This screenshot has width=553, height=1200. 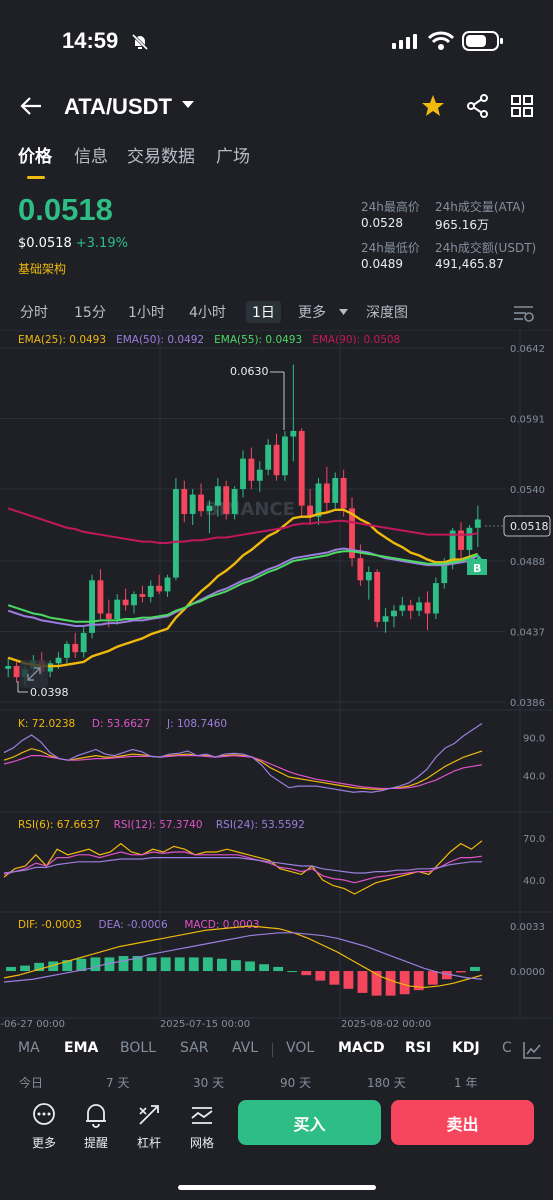 I want to click on tool-alert: 提醒, so click(x=96, y=1125).